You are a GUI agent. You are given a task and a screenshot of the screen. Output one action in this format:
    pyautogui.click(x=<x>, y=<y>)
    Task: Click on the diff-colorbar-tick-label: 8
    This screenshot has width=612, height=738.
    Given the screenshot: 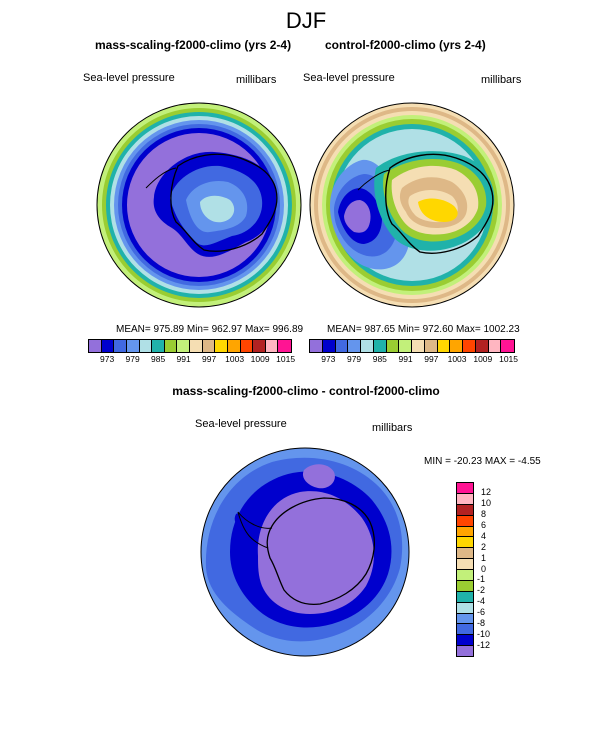 What is the action you would take?
    pyautogui.click(x=484, y=513)
    